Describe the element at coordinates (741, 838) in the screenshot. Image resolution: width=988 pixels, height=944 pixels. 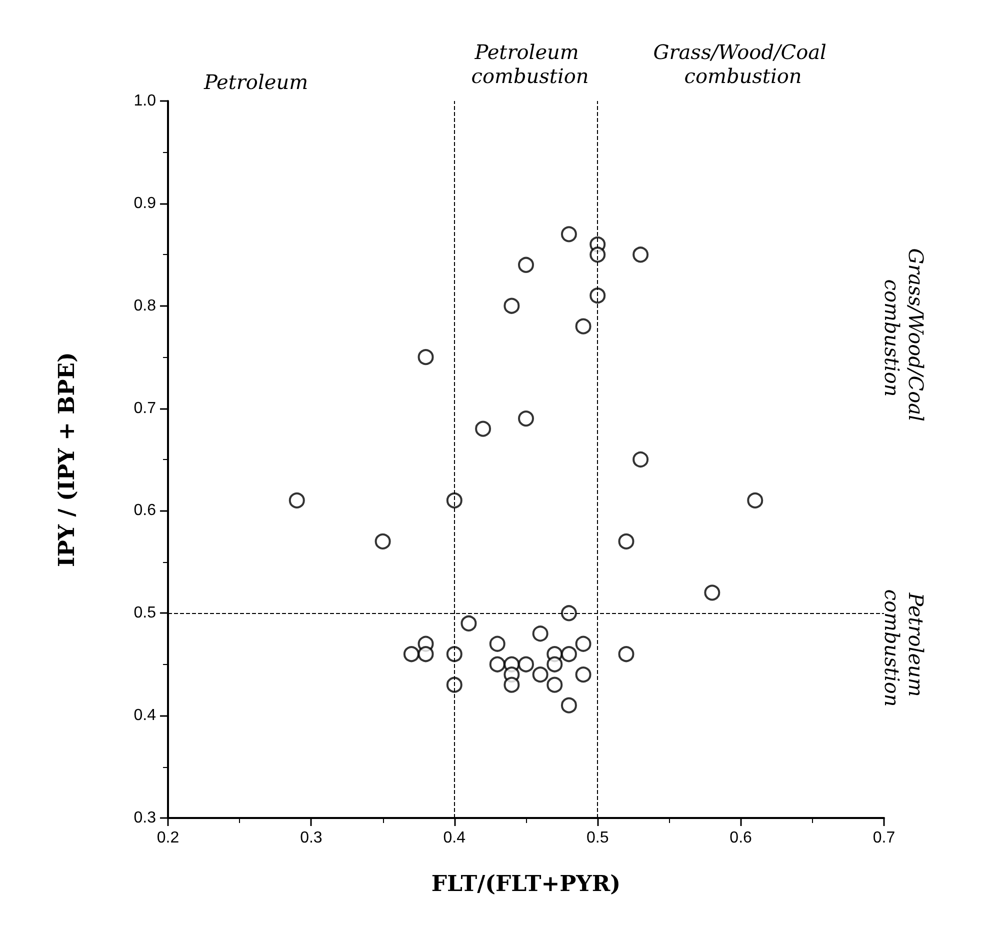
I see `x-tick-label: 0.6` at that location.